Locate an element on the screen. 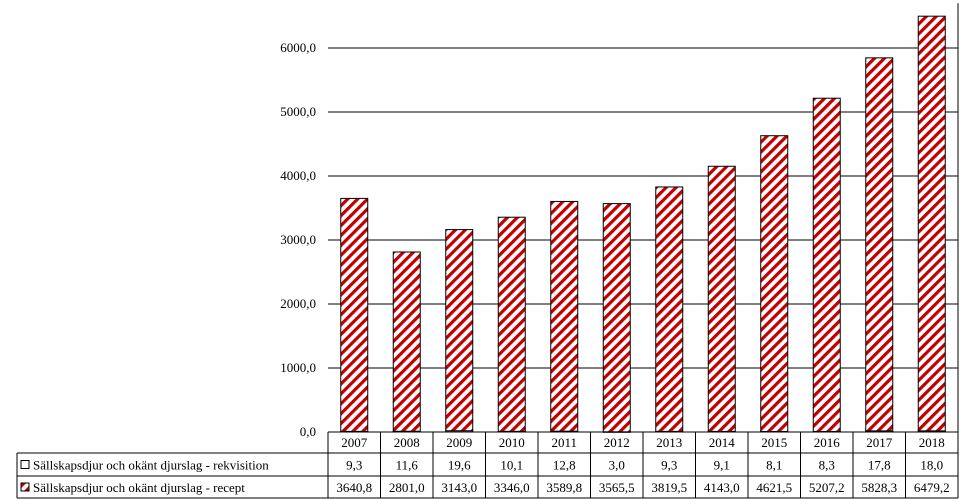  x-tick-label: 2014 is located at coordinates (722, 442).